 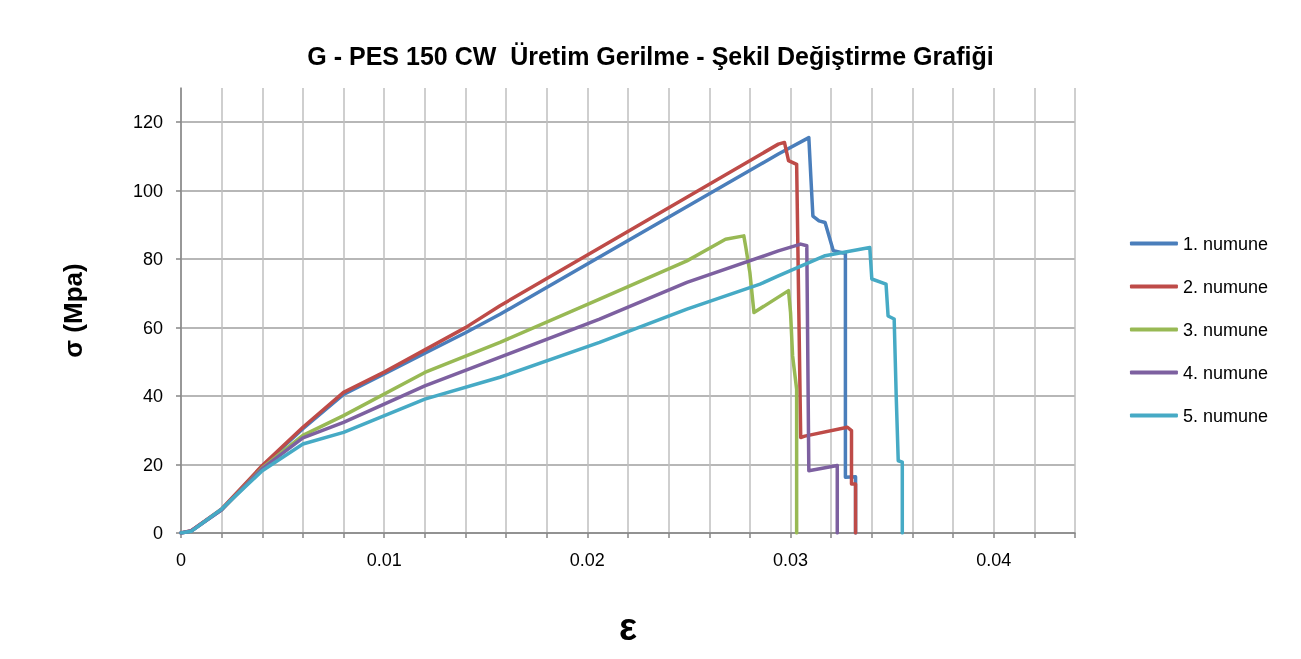 What do you see at coordinates (384, 560) in the screenshot?
I see `x-tick-label: 0.01` at bounding box center [384, 560].